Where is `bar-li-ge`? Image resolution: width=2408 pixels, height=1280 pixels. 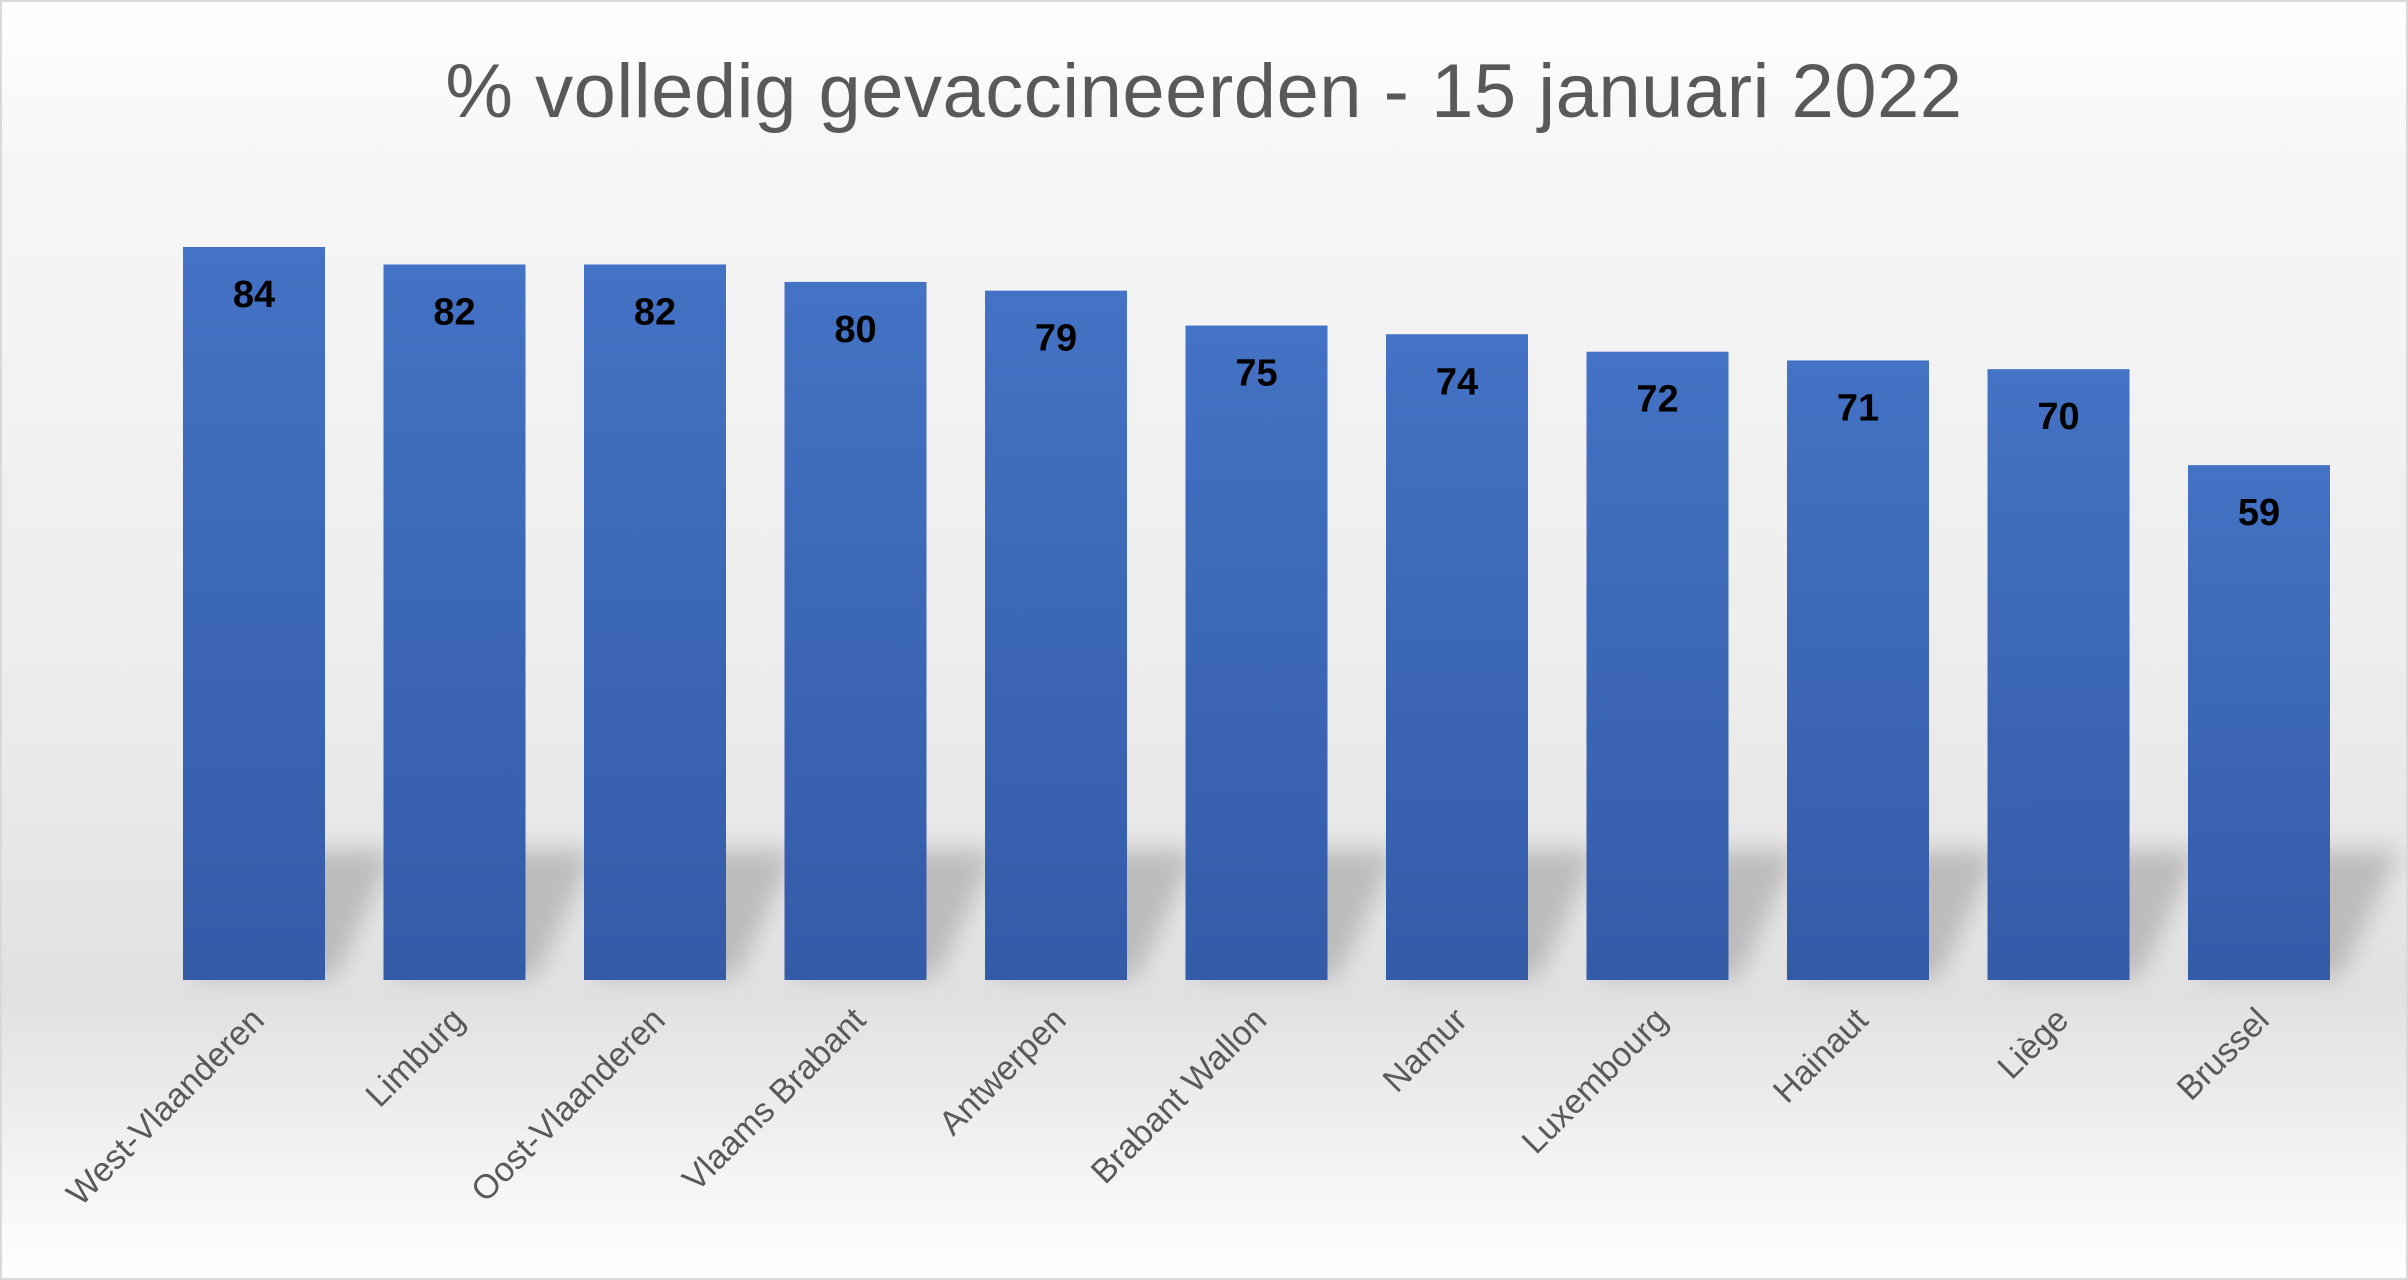 bar-li-ge is located at coordinates (2058, 675).